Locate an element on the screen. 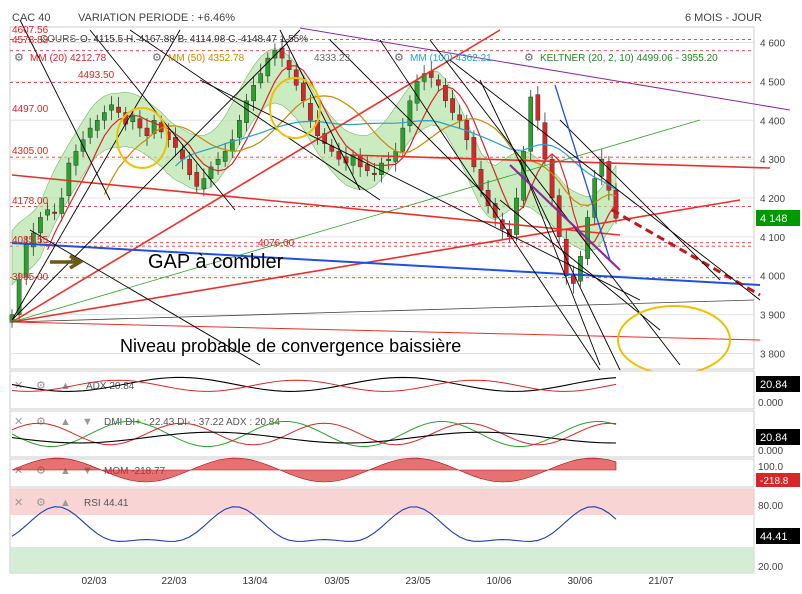 This screenshot has width=802, height=594. rsi-legend: RSI 44.41 is located at coordinates (106, 503).